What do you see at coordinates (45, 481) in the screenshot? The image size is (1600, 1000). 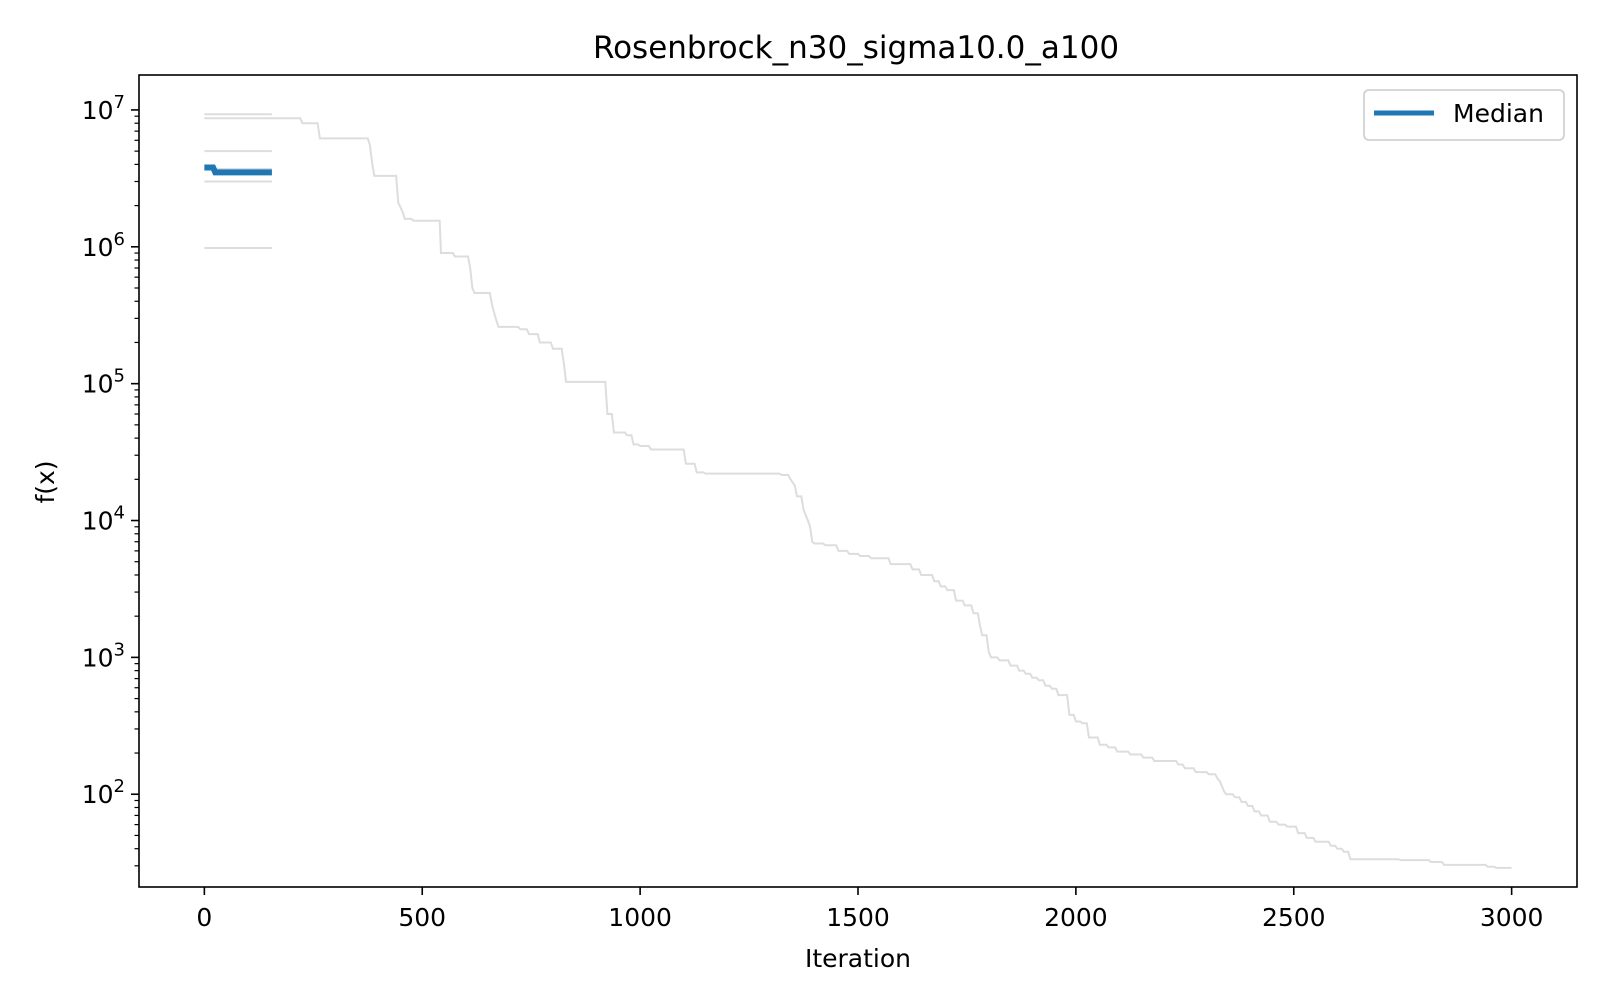 I see `y-axis-label: f(x)` at bounding box center [45, 481].